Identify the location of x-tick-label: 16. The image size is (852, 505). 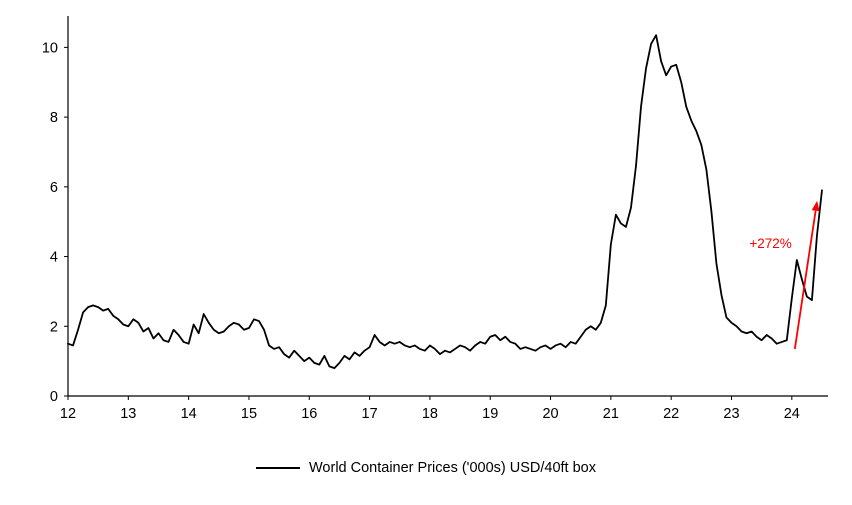
(309, 414).